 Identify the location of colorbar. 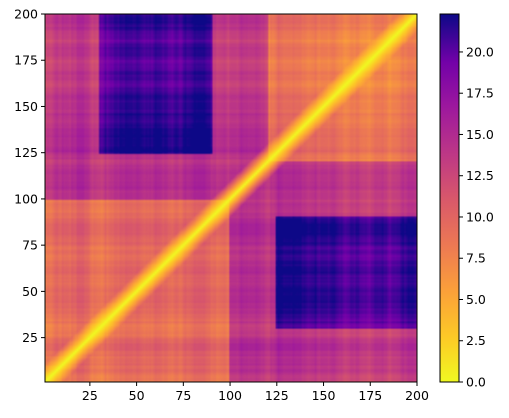
(449, 198).